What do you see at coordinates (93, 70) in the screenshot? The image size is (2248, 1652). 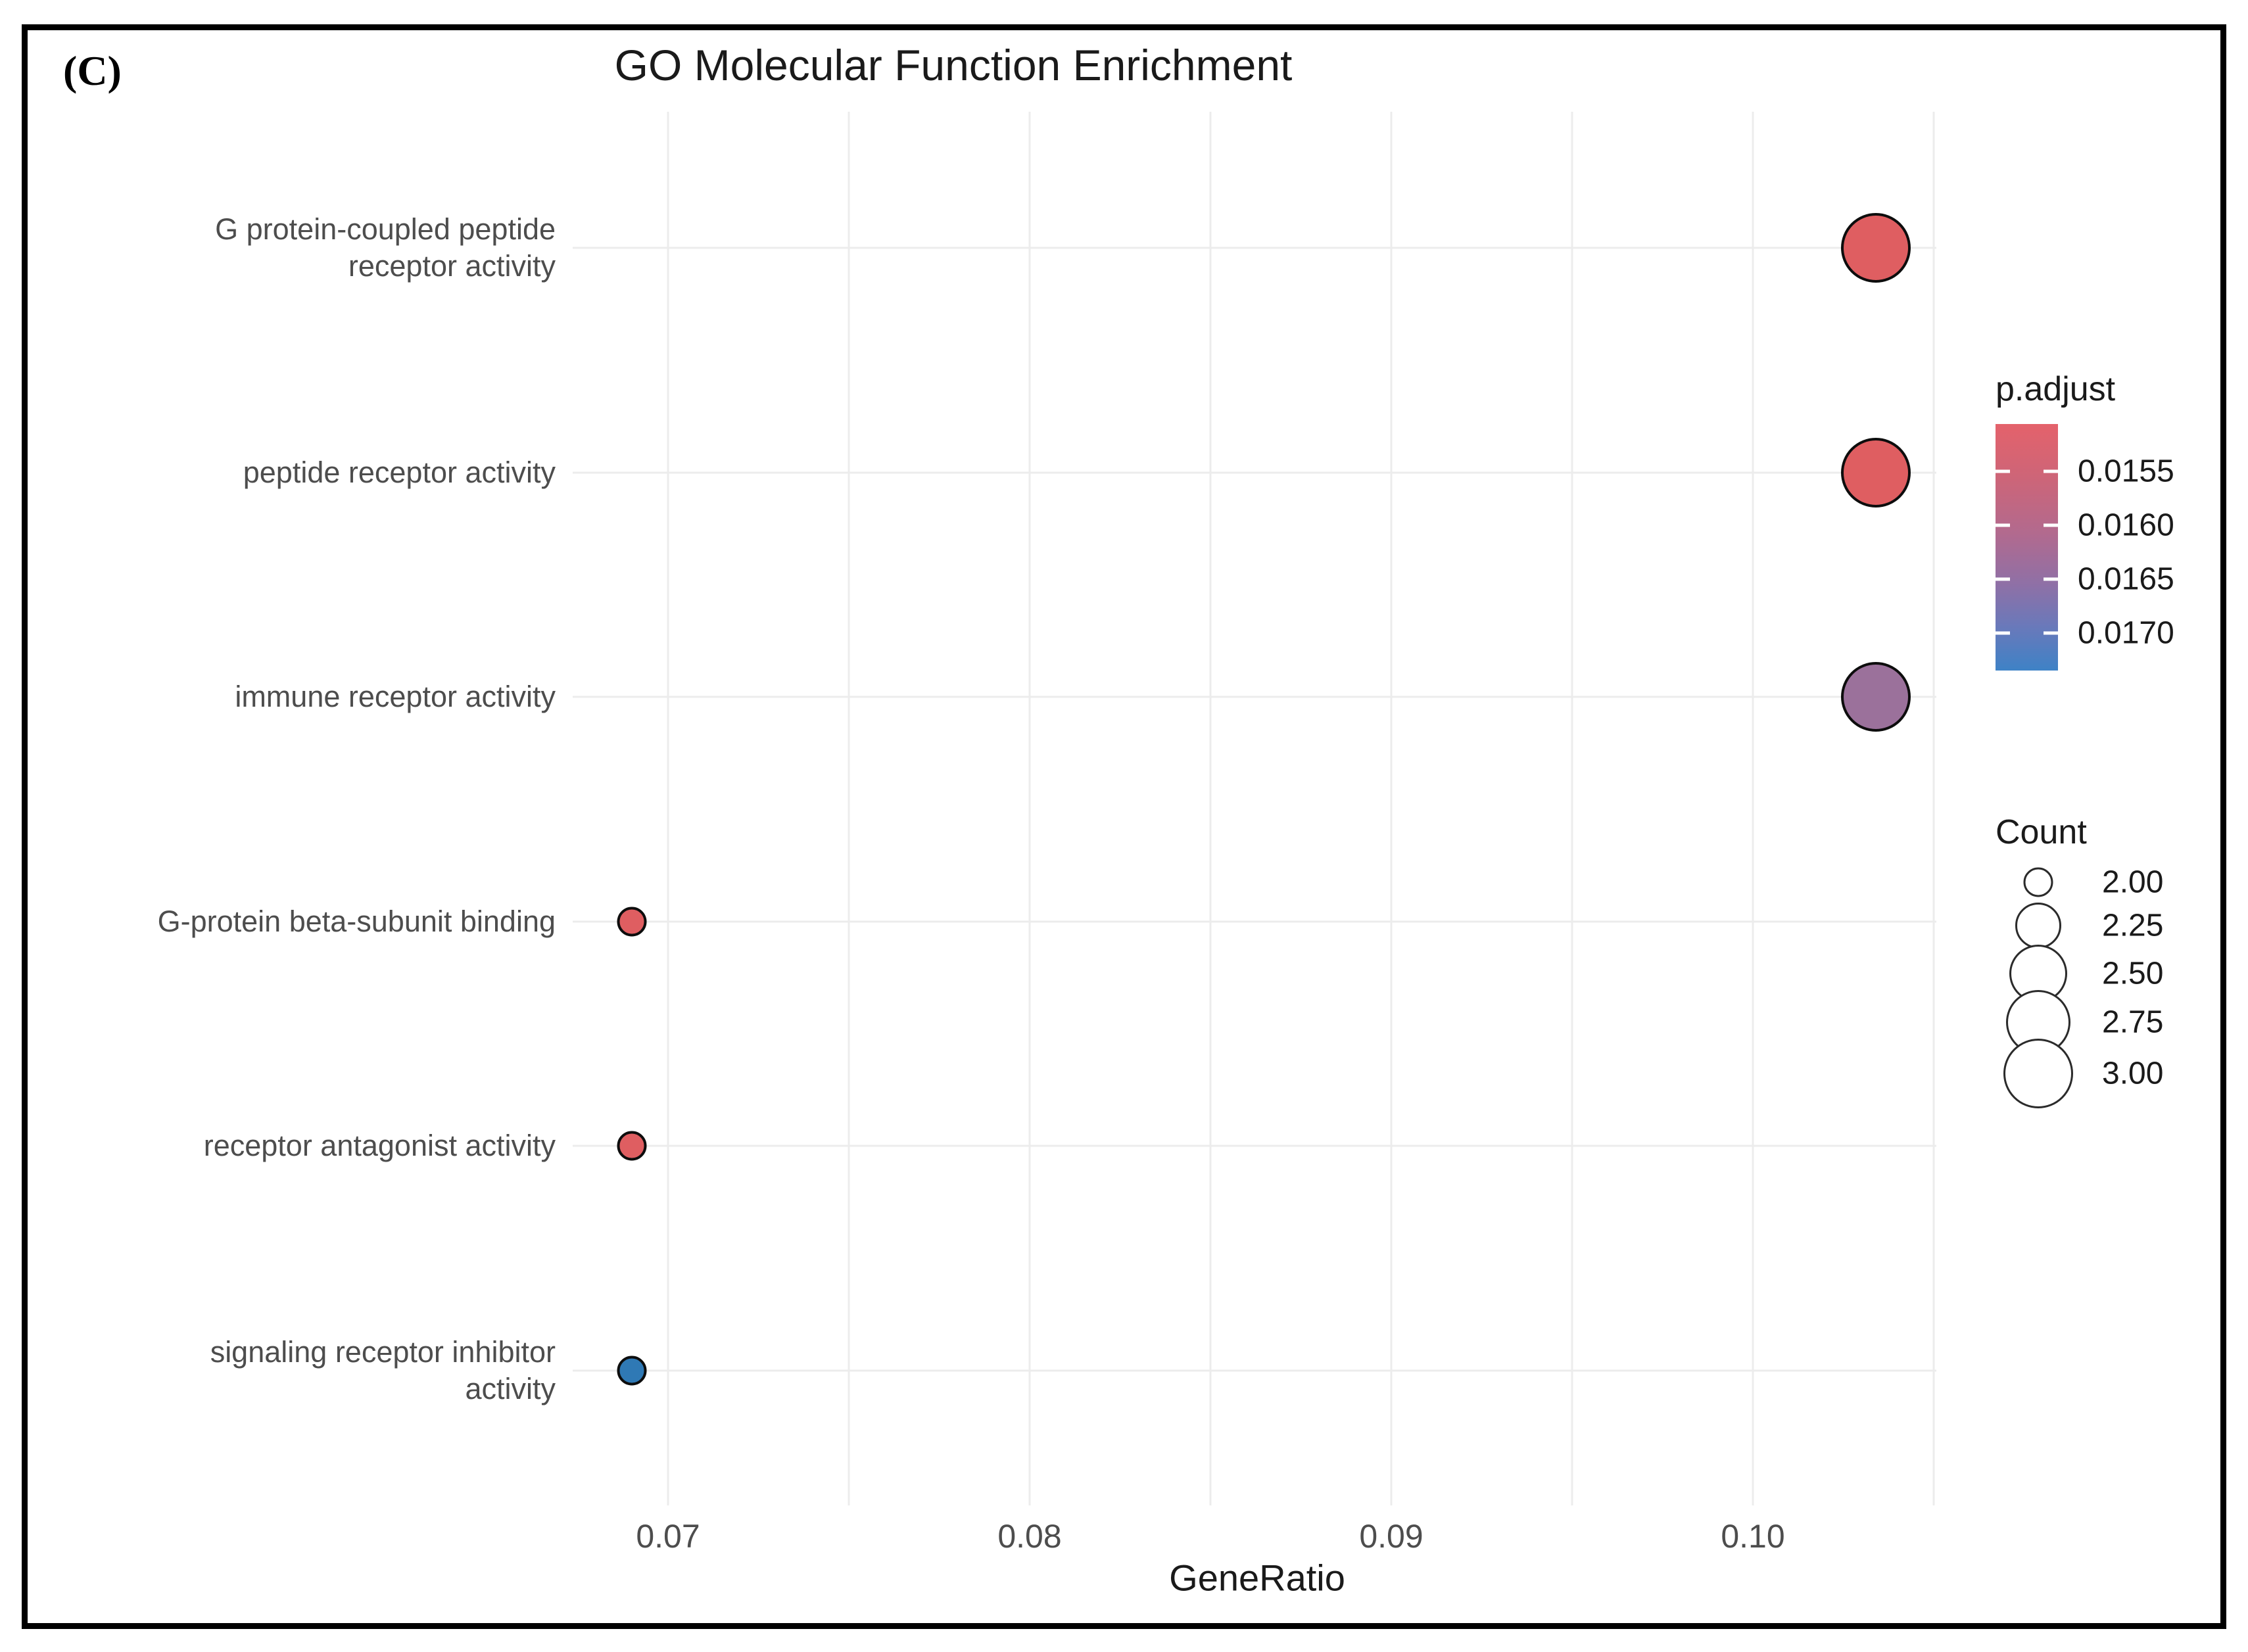 I see `figure-label: (C)` at bounding box center [93, 70].